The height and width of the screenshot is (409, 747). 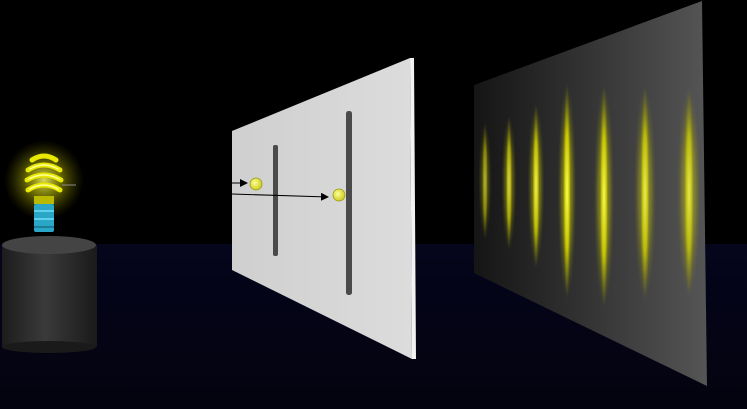 What do you see at coordinates (49, 294) in the screenshot?
I see `pedestal` at bounding box center [49, 294].